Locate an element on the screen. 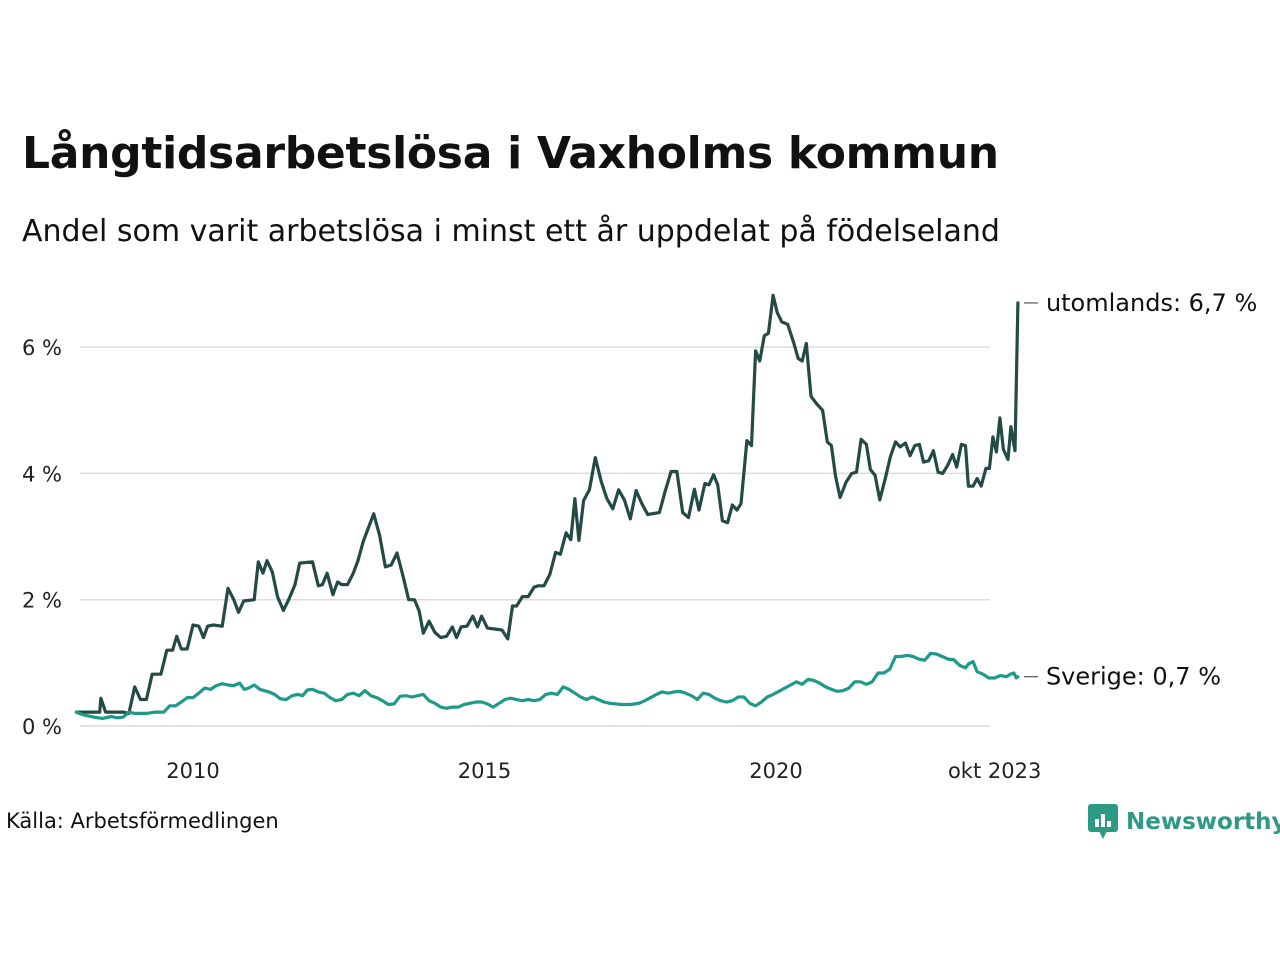  x-tick-label: 2015 is located at coordinates (484, 771).